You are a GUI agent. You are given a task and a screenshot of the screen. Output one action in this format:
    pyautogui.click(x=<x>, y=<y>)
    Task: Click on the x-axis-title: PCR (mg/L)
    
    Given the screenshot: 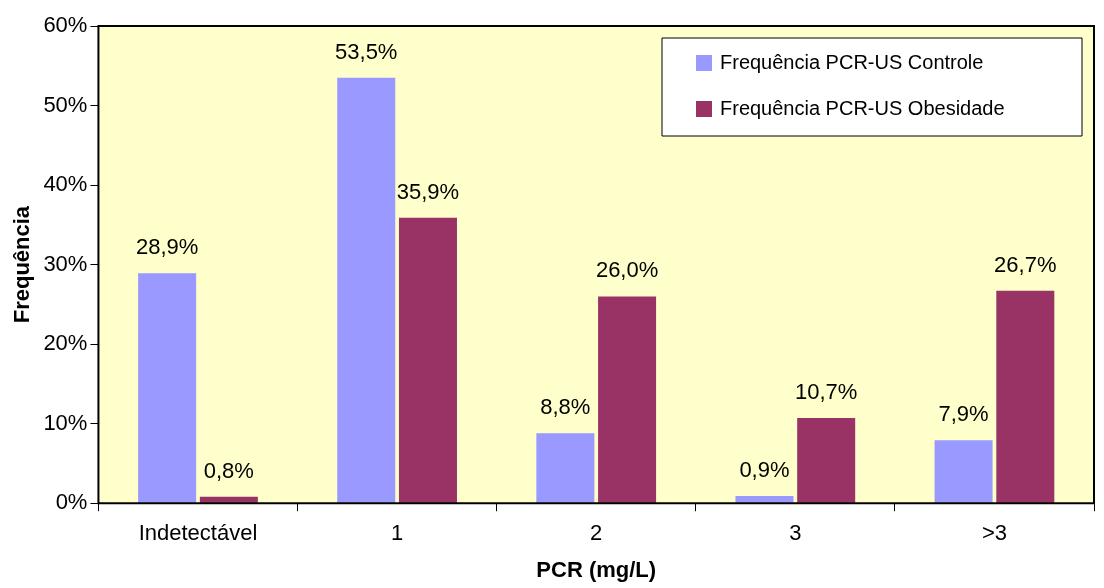 What is the action you would take?
    pyautogui.click(x=596, y=569)
    